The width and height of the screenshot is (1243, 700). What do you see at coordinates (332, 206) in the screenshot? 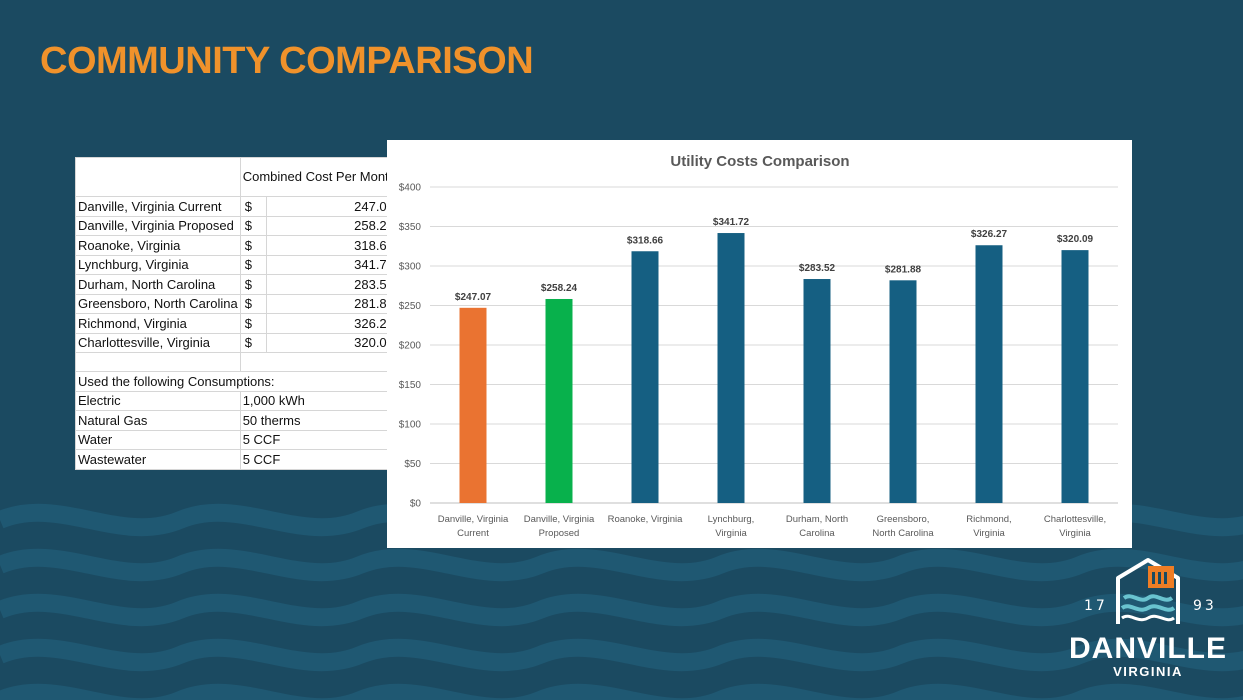
I see `row-value: 247.07` at bounding box center [332, 206].